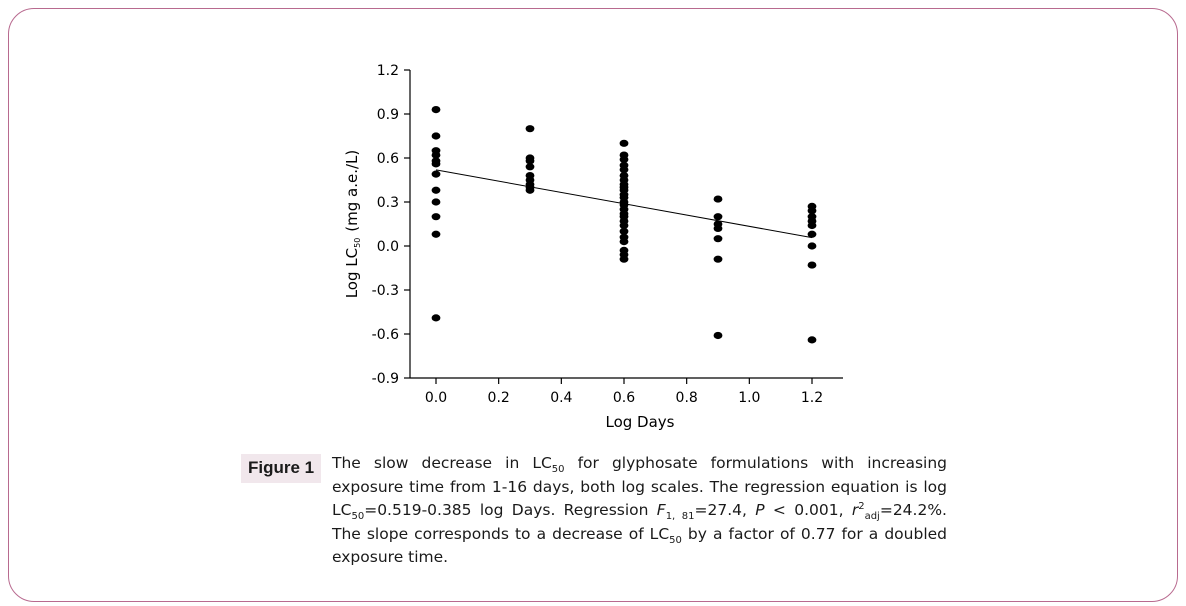  Describe the element at coordinates (385, 335) in the screenshot. I see `y-tick-label: -0.6` at that location.